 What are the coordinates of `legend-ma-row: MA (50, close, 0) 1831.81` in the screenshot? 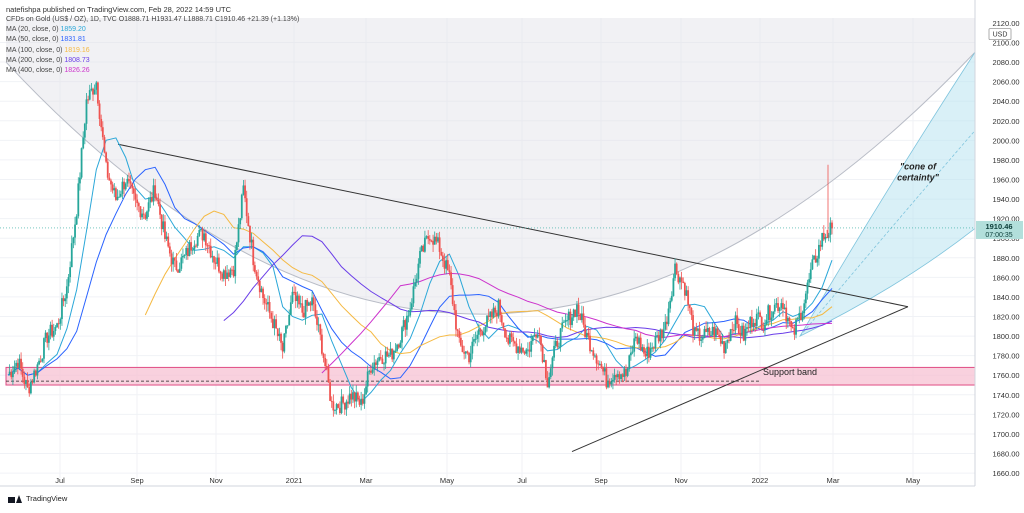 It's located at (152, 40).